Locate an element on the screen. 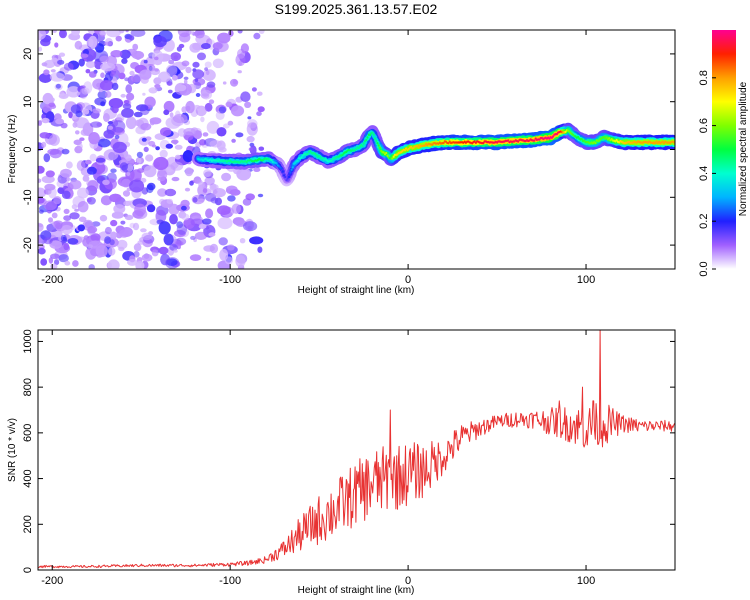 The height and width of the screenshot is (600, 750). colorbar-tick-label: 0.2 is located at coordinates (704, 221).